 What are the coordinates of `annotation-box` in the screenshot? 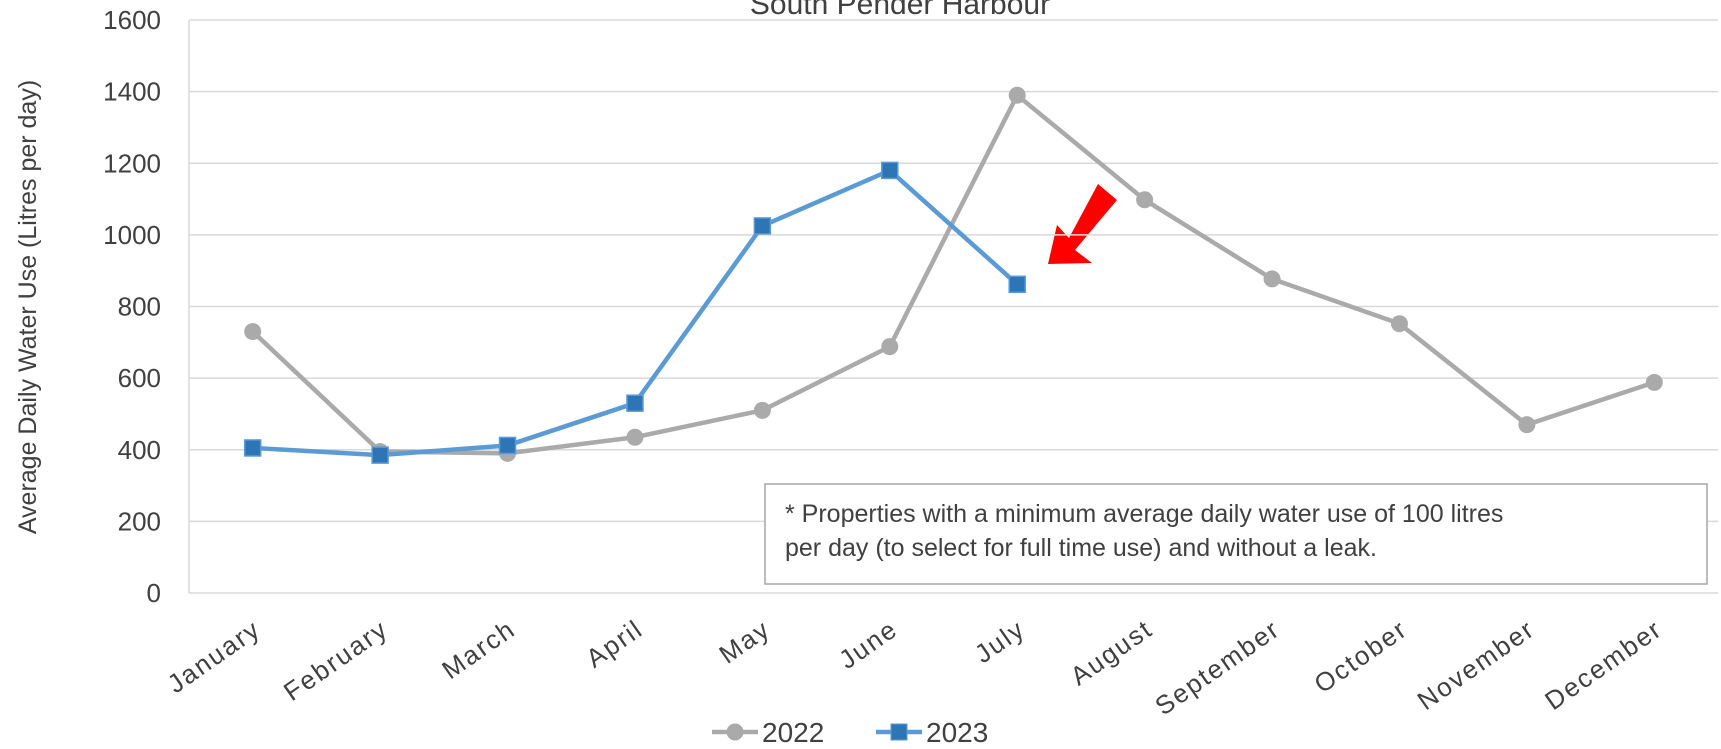 It's located at (1236, 534).